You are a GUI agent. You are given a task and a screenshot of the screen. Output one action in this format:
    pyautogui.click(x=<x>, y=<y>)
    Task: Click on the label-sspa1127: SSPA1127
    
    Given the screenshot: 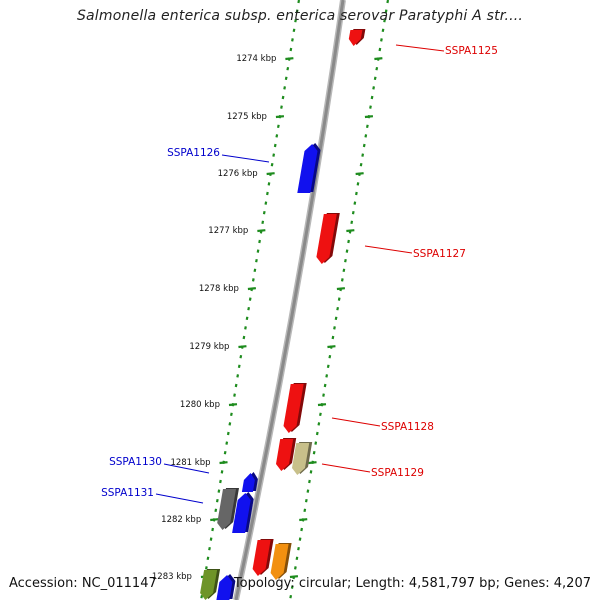 What is the action you would take?
    pyautogui.click(x=439, y=254)
    